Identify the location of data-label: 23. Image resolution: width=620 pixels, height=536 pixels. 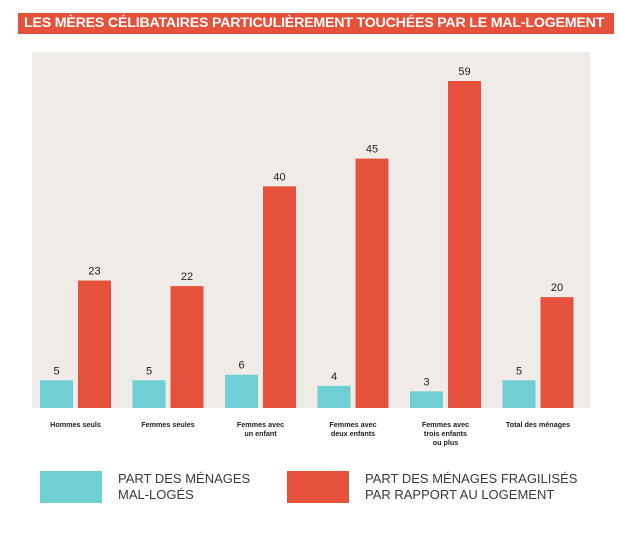
(94, 272).